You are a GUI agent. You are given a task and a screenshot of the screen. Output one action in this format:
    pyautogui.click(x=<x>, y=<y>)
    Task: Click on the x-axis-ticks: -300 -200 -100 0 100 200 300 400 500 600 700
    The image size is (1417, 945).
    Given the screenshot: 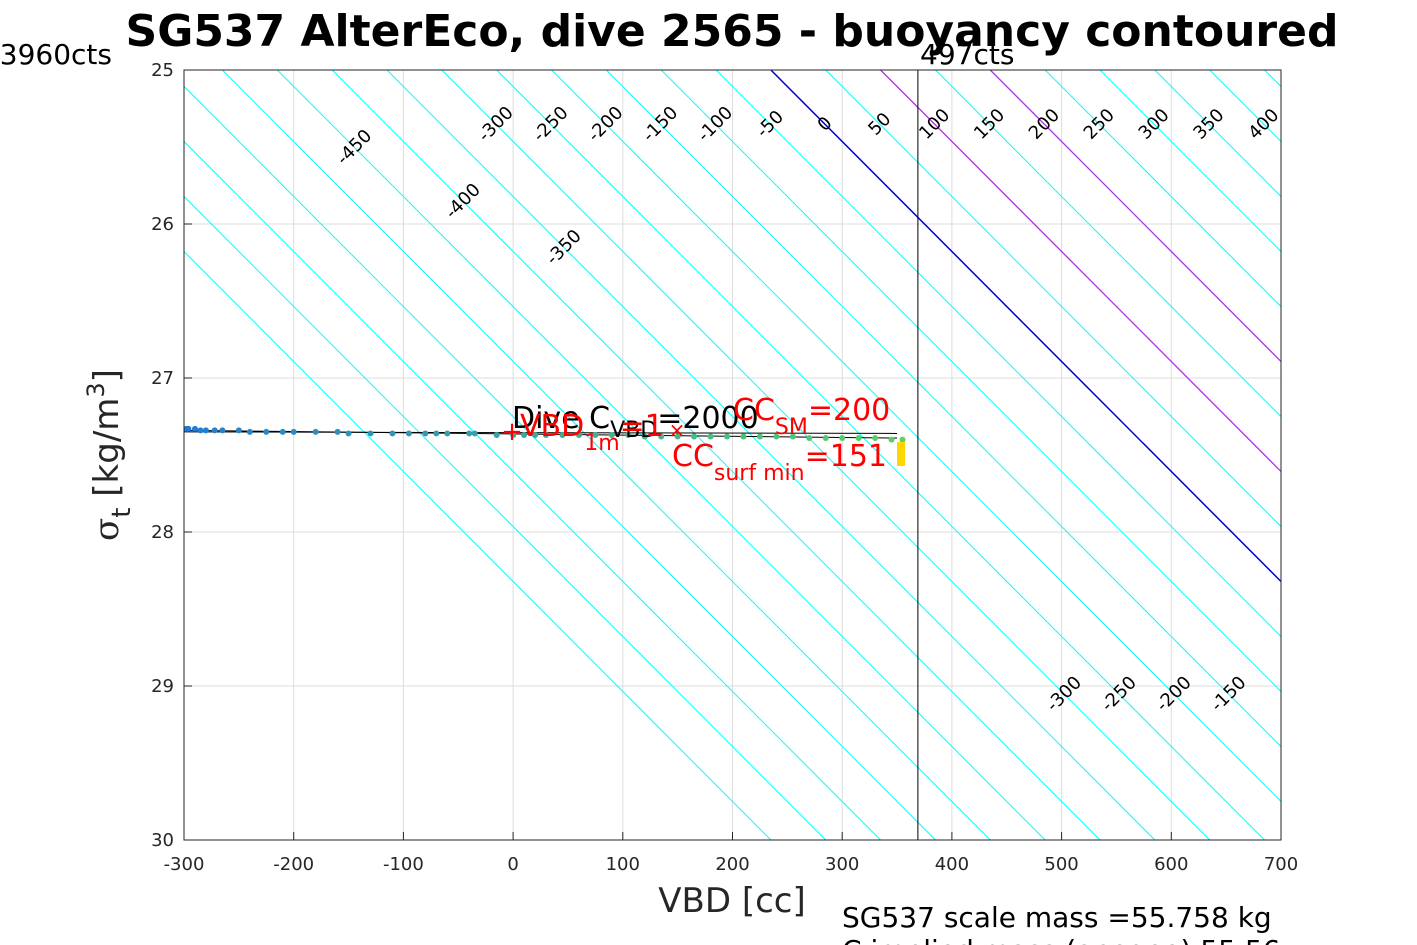 What is the action you would take?
    pyautogui.click(x=731, y=853)
    